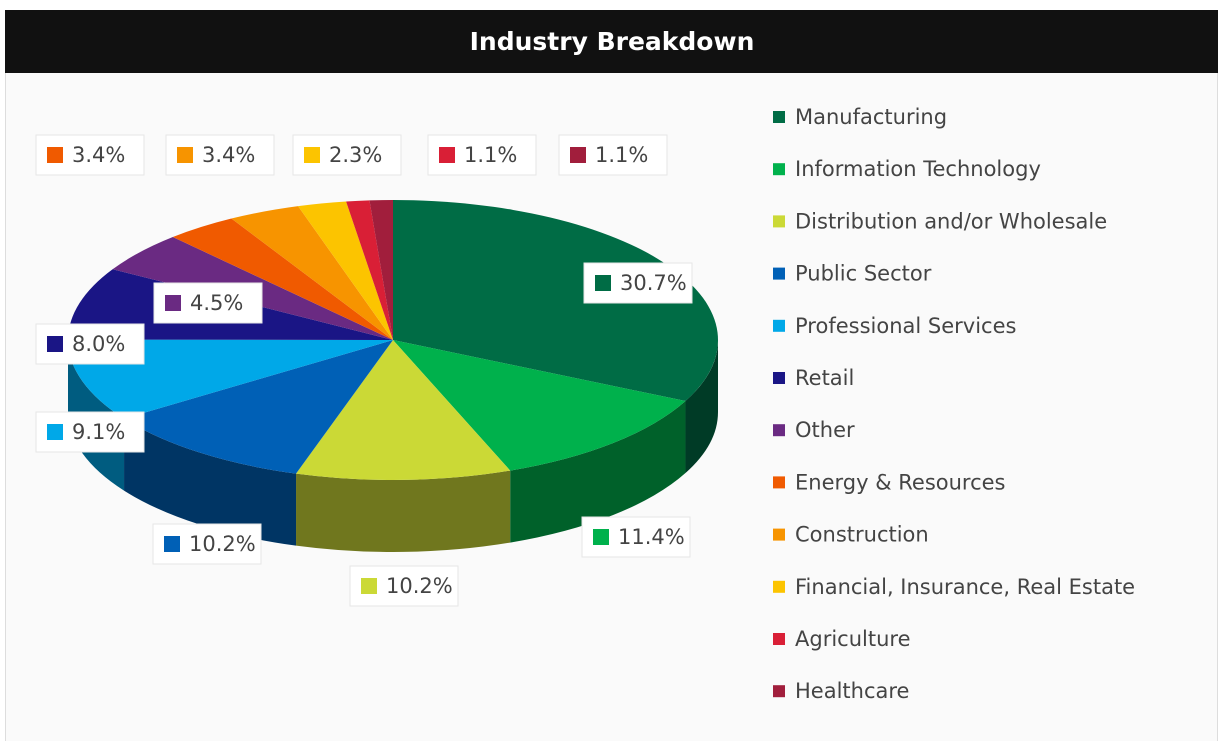 This screenshot has width=1223, height=745. Describe the element at coordinates (900, 482) in the screenshot. I see `legend-label: Energy & Resources` at that location.